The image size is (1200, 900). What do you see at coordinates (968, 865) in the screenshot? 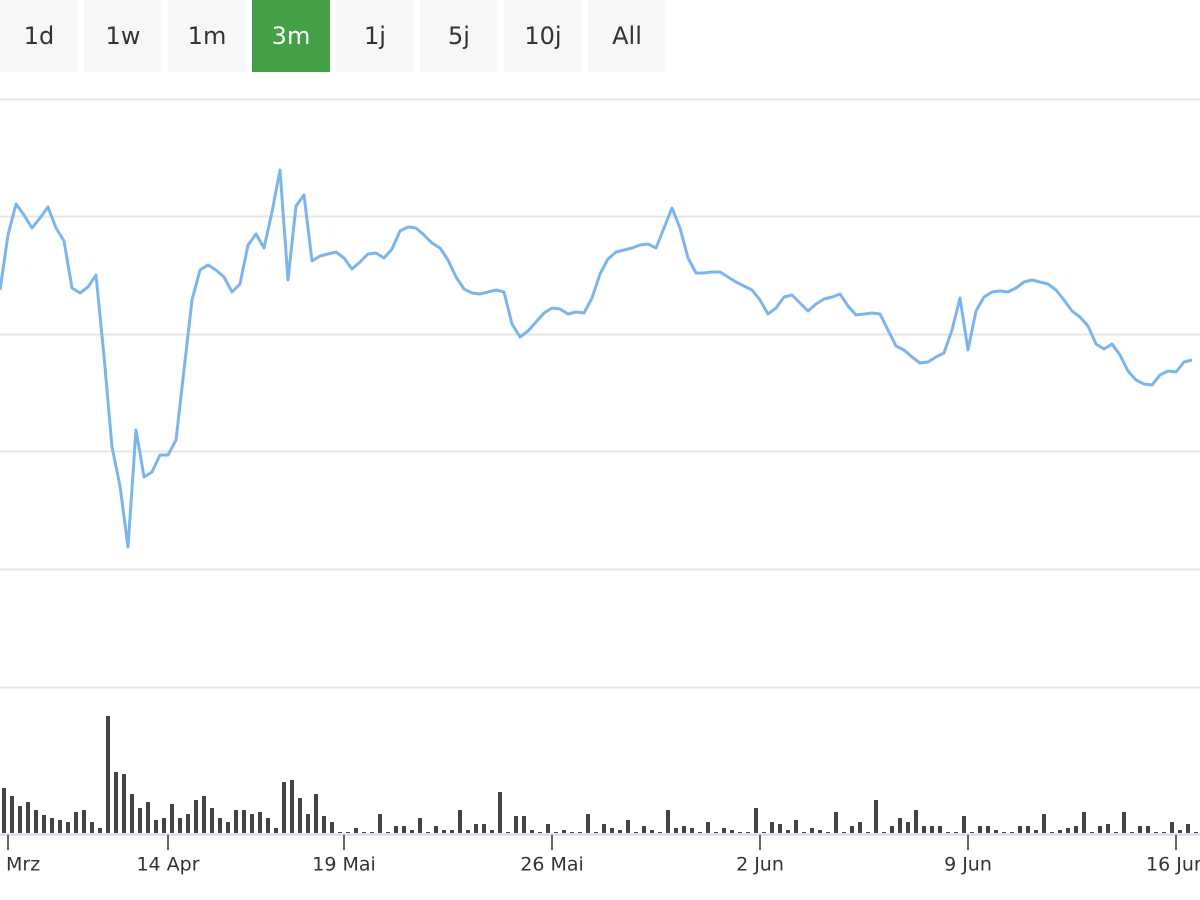
I see `x-tick-label: 9 Jun` at bounding box center [968, 865].